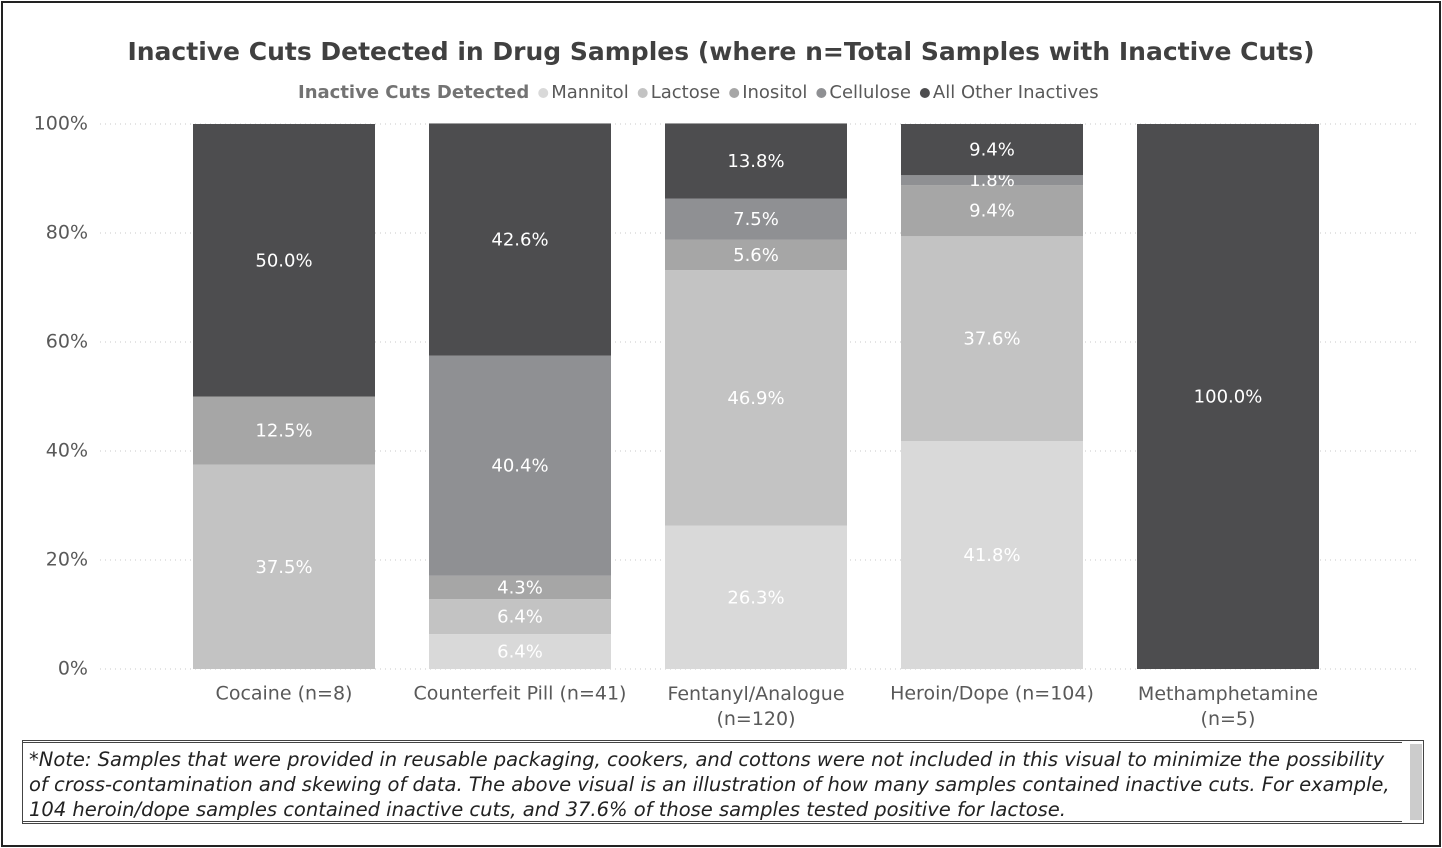 The width and height of the screenshot is (1442, 848). What do you see at coordinates (774, 92) in the screenshot?
I see `legend-label: Inositol` at bounding box center [774, 92].